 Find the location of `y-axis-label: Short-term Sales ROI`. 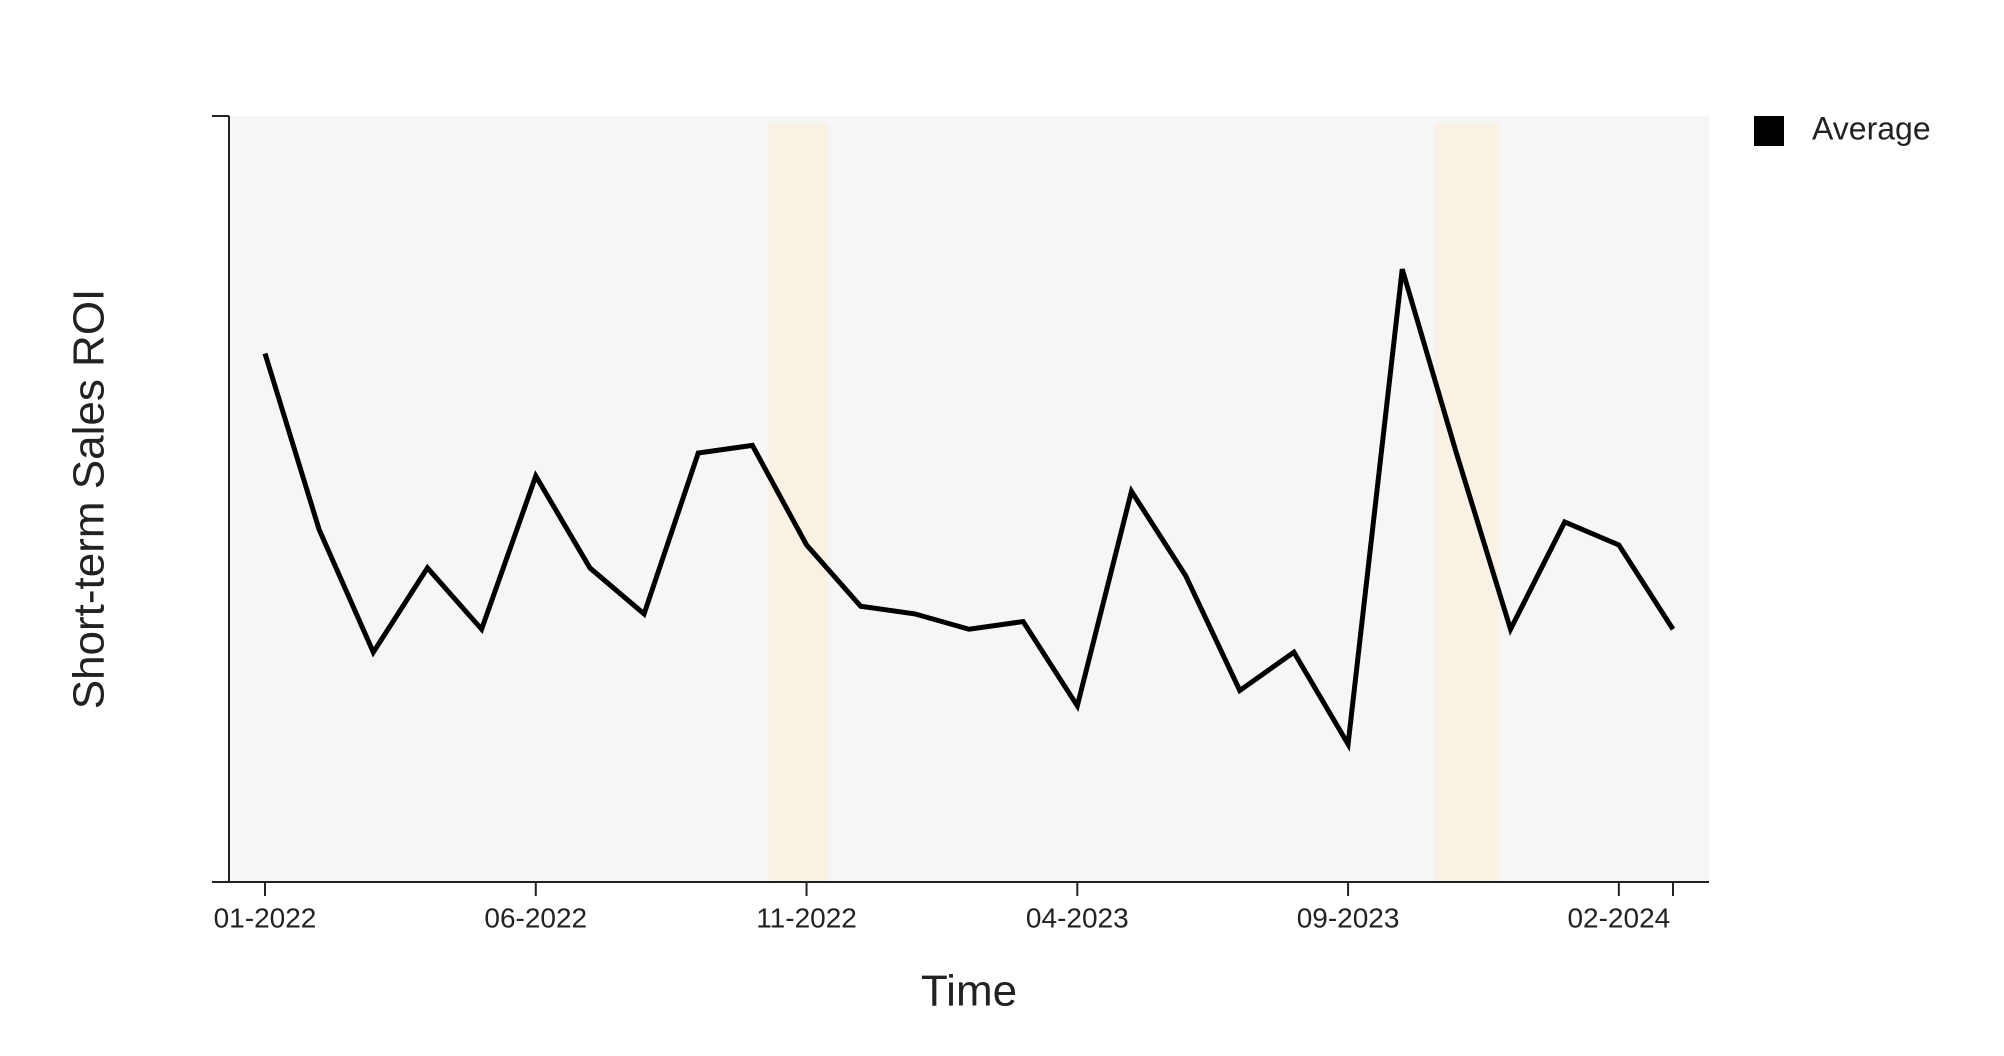

y-axis-label: Short-term Sales ROI is located at coordinates (89, 499).